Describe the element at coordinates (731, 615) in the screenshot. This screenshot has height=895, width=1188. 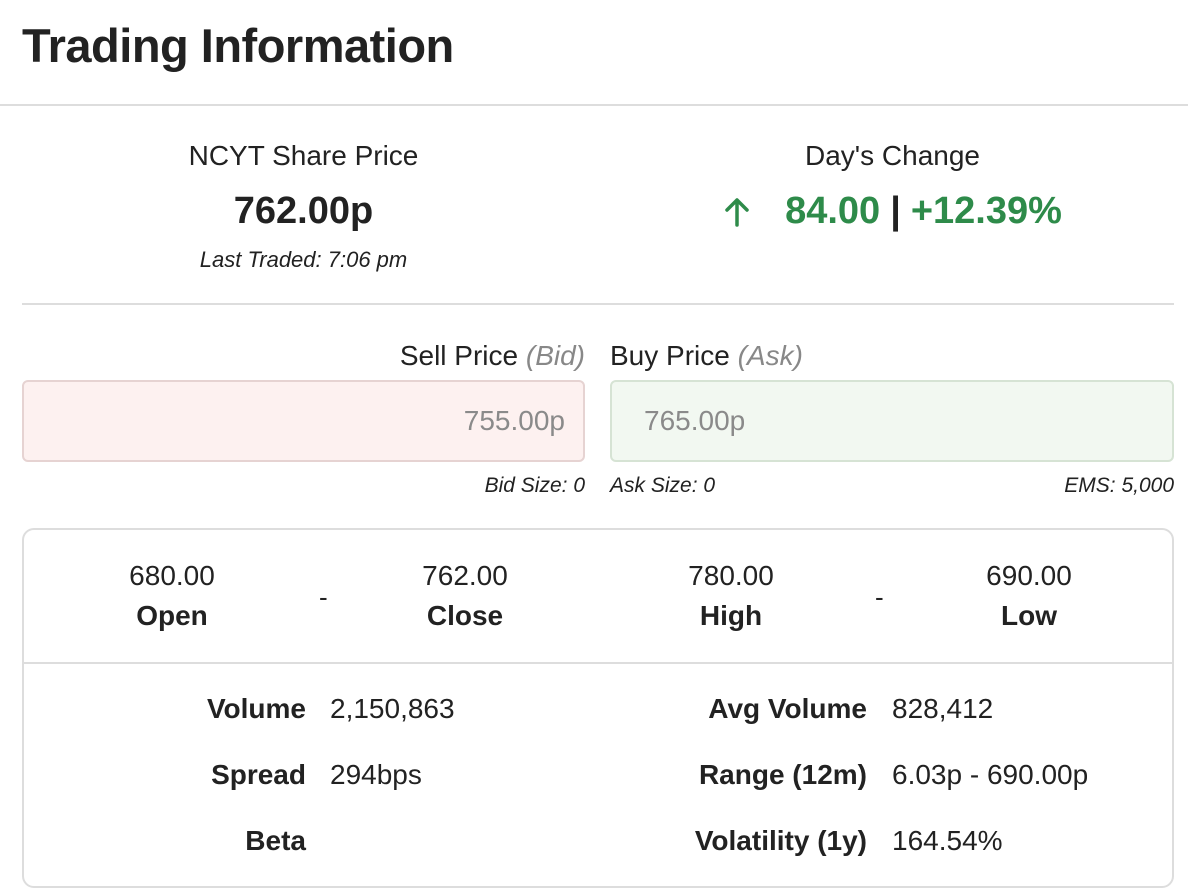
I see `high-label: High` at that location.